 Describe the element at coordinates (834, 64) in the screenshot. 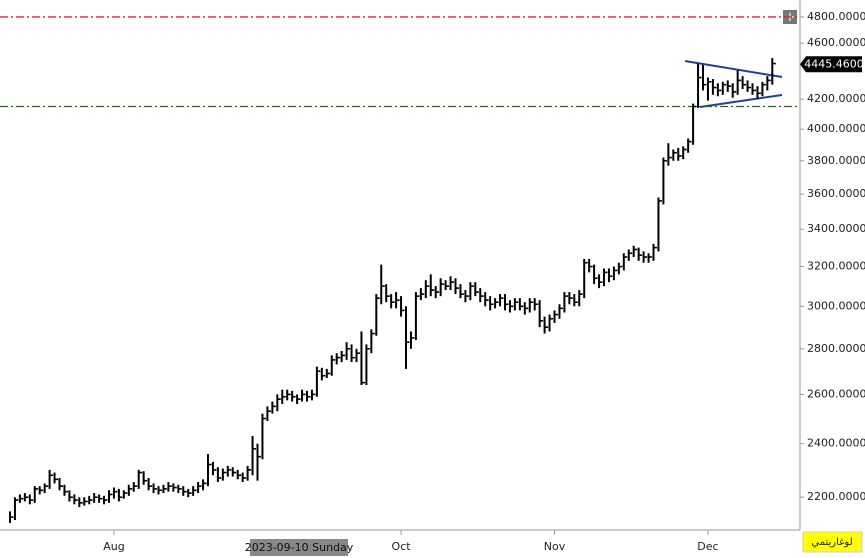

I see `last-price-label: 4445.4600` at that location.